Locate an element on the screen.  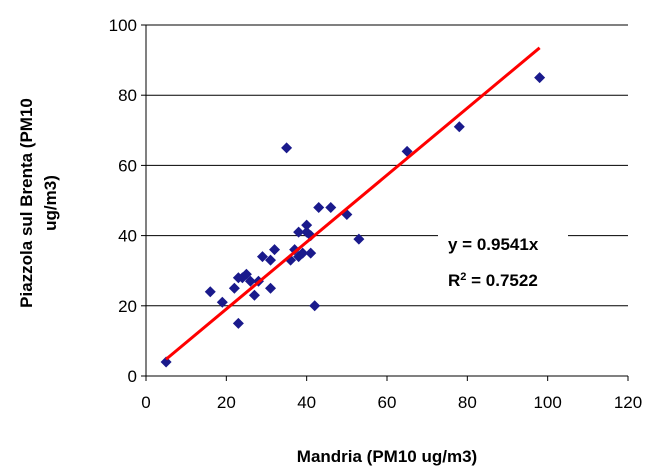
y-axis-title-line-2: ug/m3) is located at coordinates (50, 203).